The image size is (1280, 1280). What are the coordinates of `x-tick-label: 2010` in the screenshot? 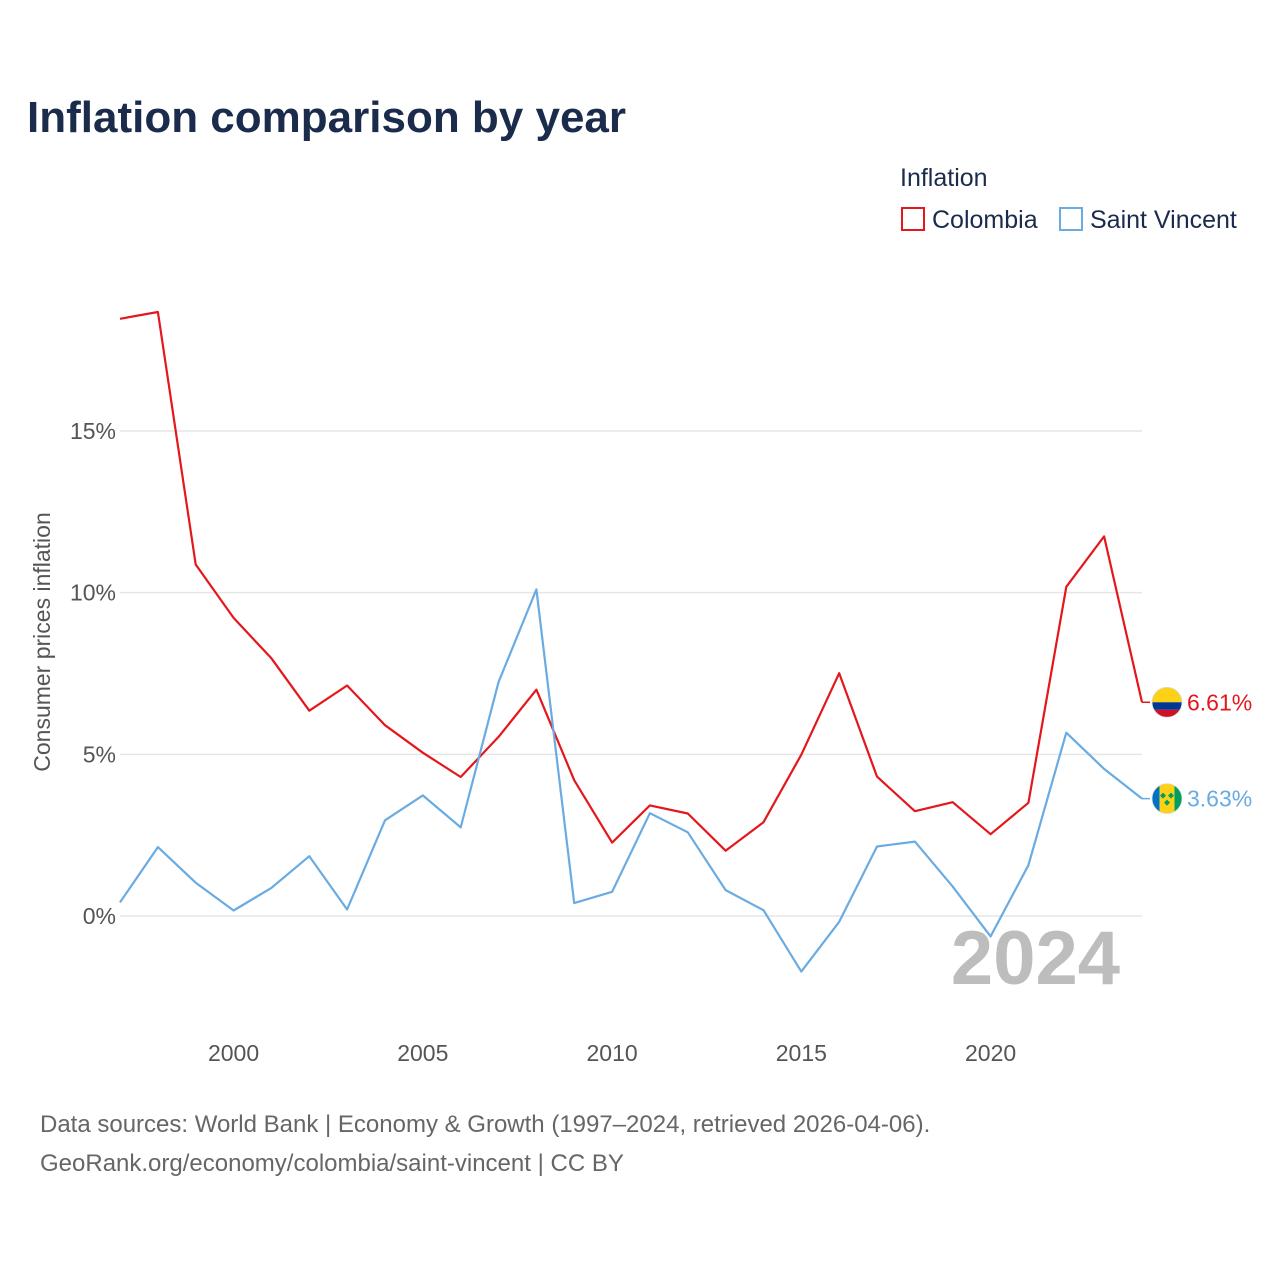 It's located at (611, 1053).